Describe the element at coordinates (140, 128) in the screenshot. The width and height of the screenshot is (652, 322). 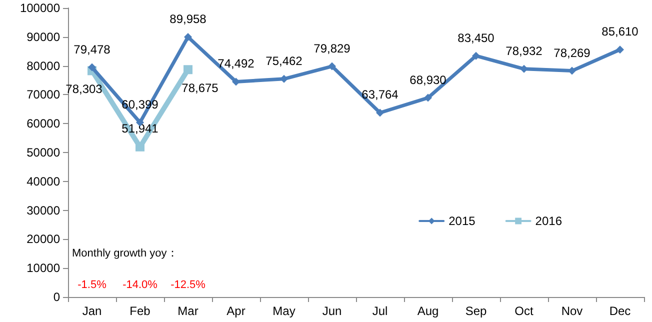
I see `data-label: 51,941` at that location.